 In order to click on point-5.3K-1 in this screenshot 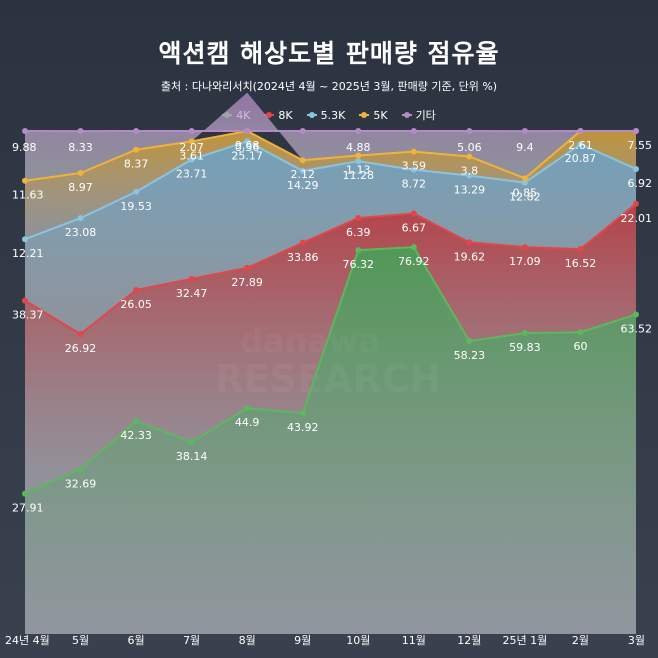, I will do `click(80, 218)`.